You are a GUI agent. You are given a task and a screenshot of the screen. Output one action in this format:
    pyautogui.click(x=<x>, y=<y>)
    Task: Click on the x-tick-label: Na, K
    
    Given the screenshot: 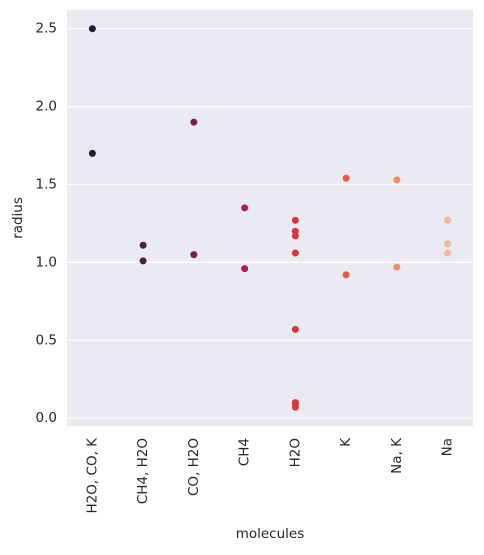 What is the action you would take?
    pyautogui.click(x=397, y=455)
    